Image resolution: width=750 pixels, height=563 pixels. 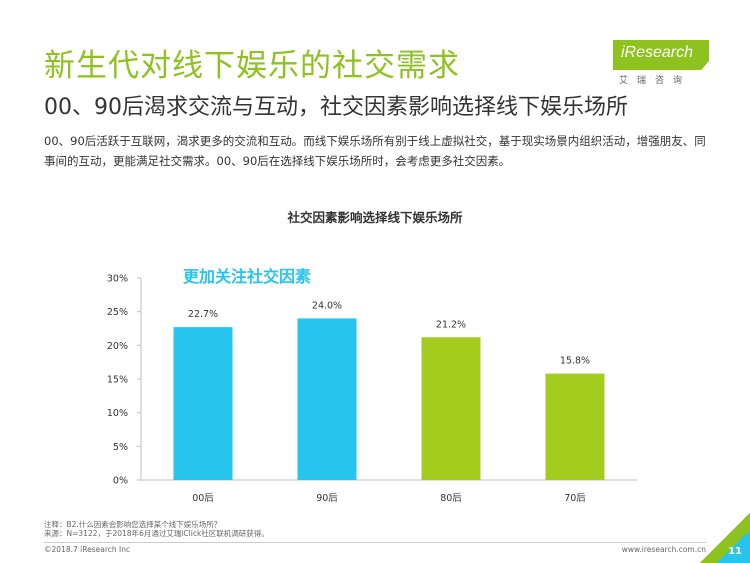 I want to click on page-subtitle: 00、90后渴求交流与互动，社交因素影响选择线下娱乐场所, so click(x=336, y=107).